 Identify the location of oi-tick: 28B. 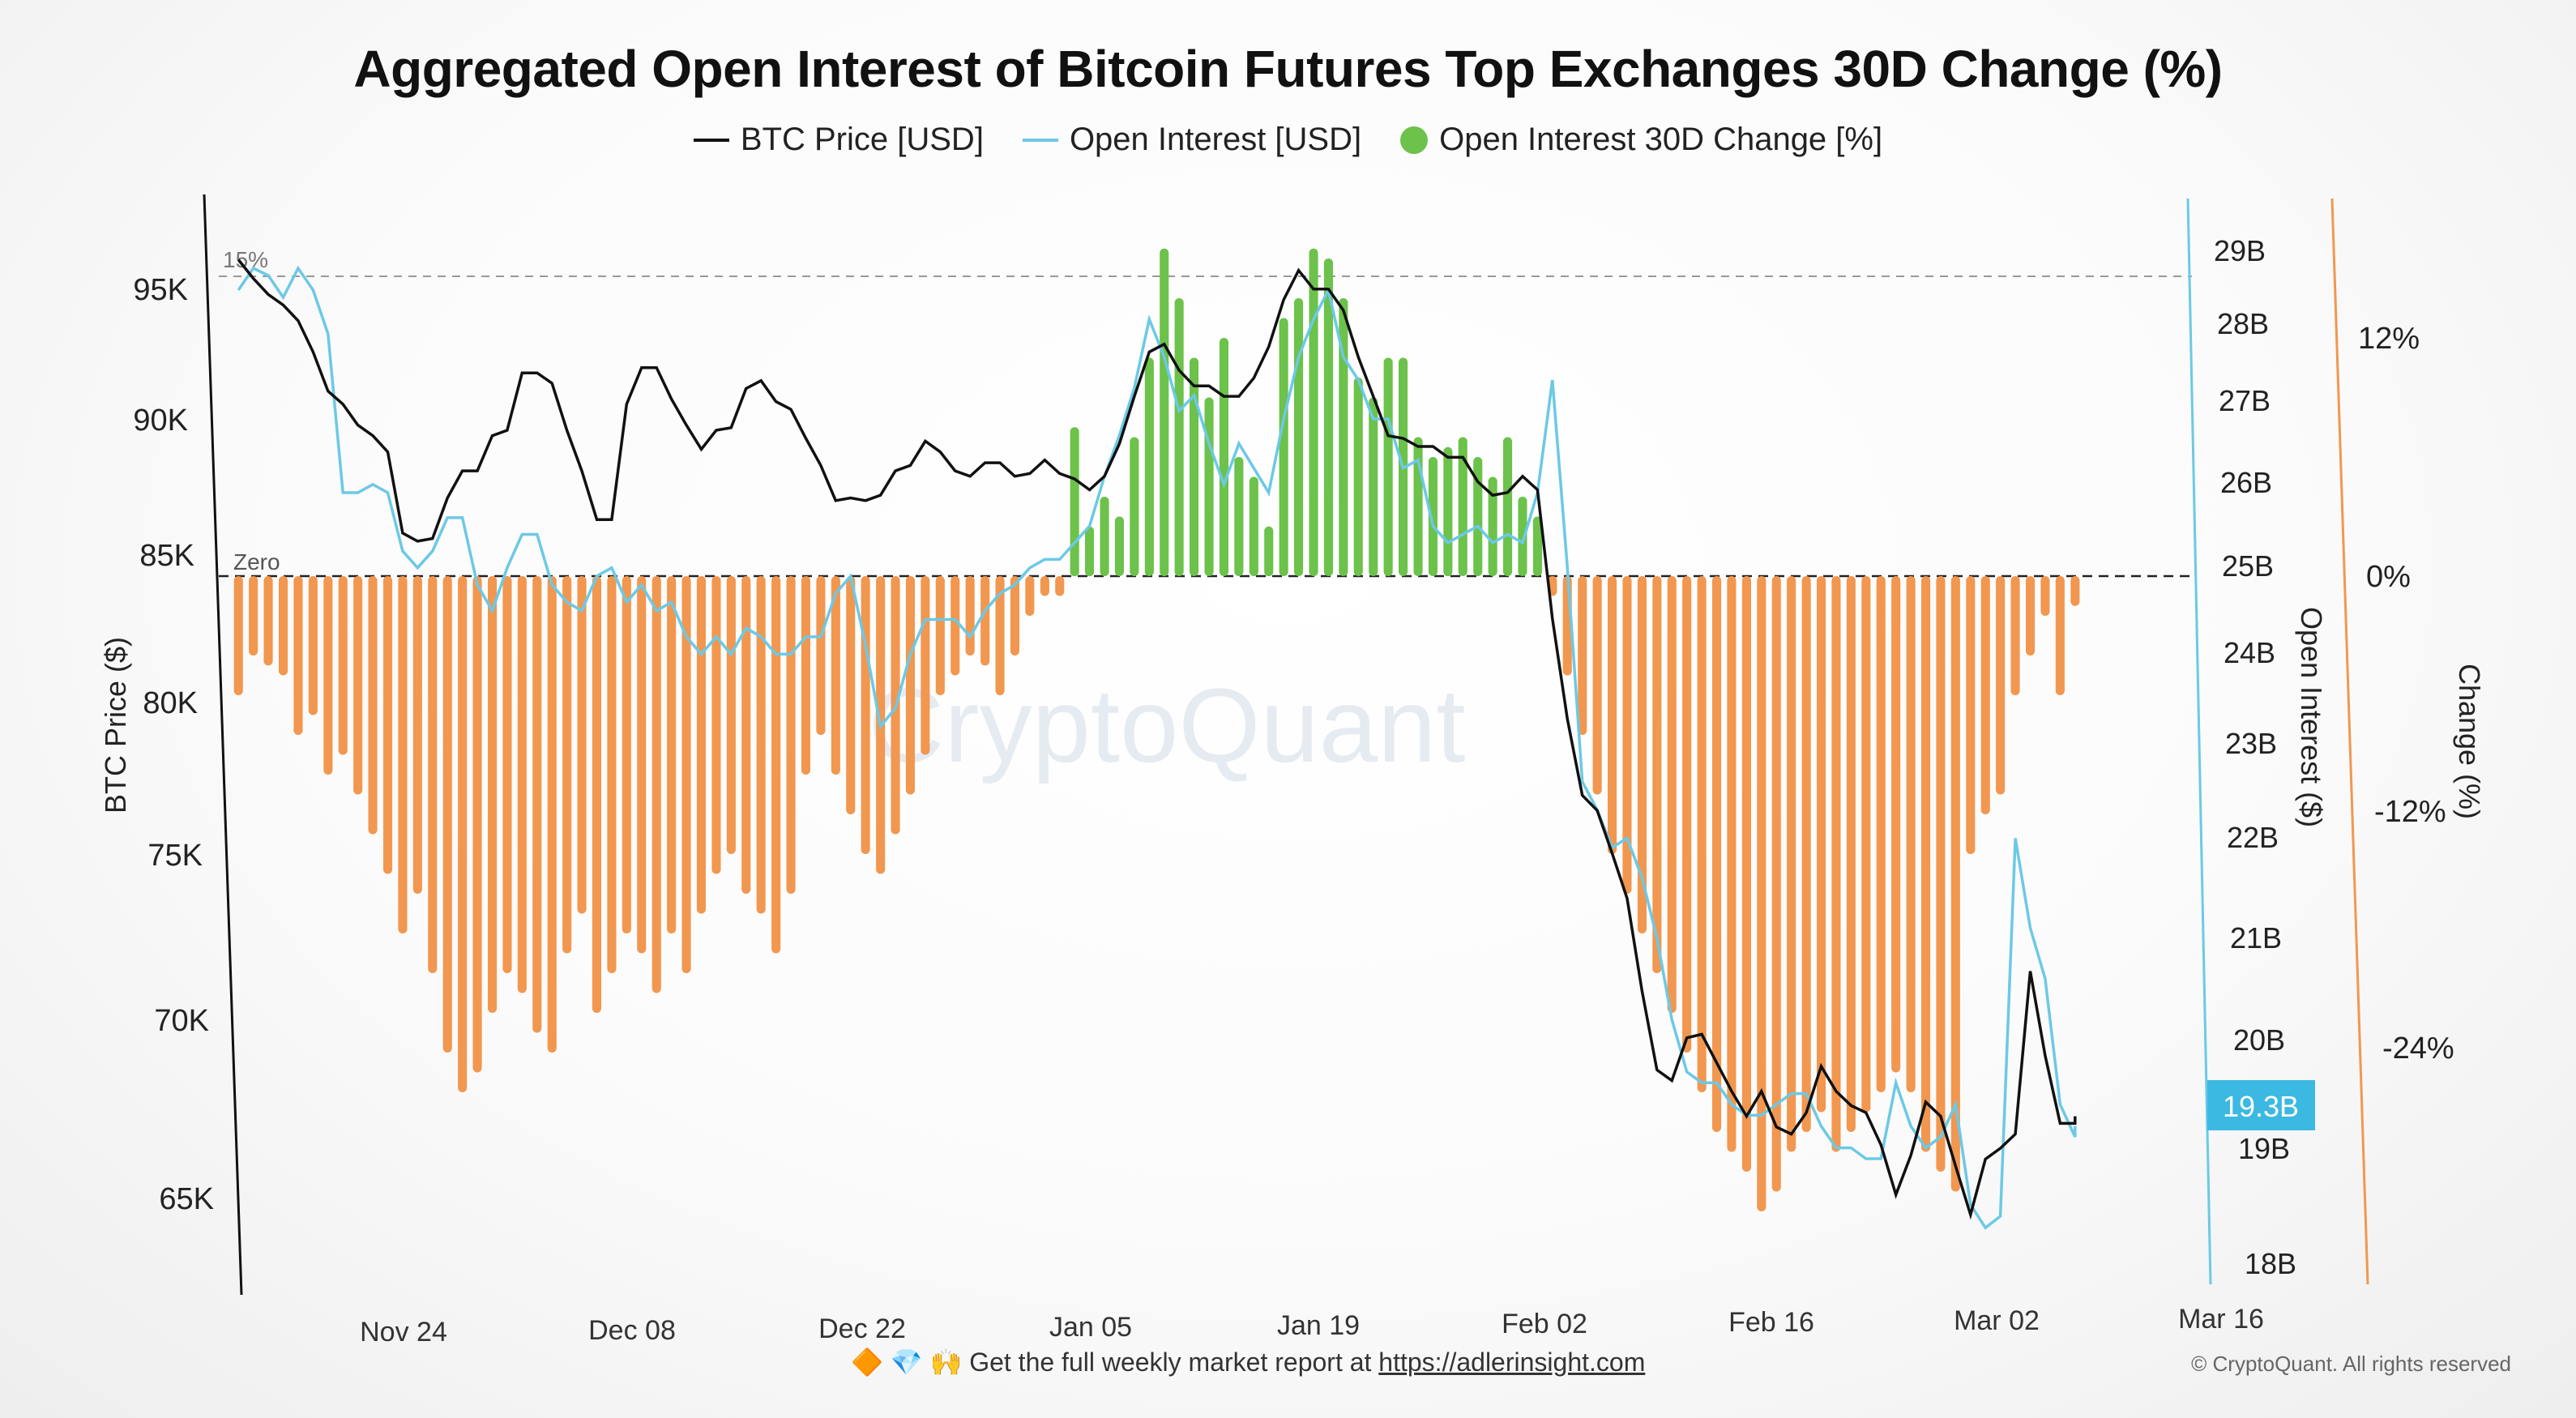
(2243, 324).